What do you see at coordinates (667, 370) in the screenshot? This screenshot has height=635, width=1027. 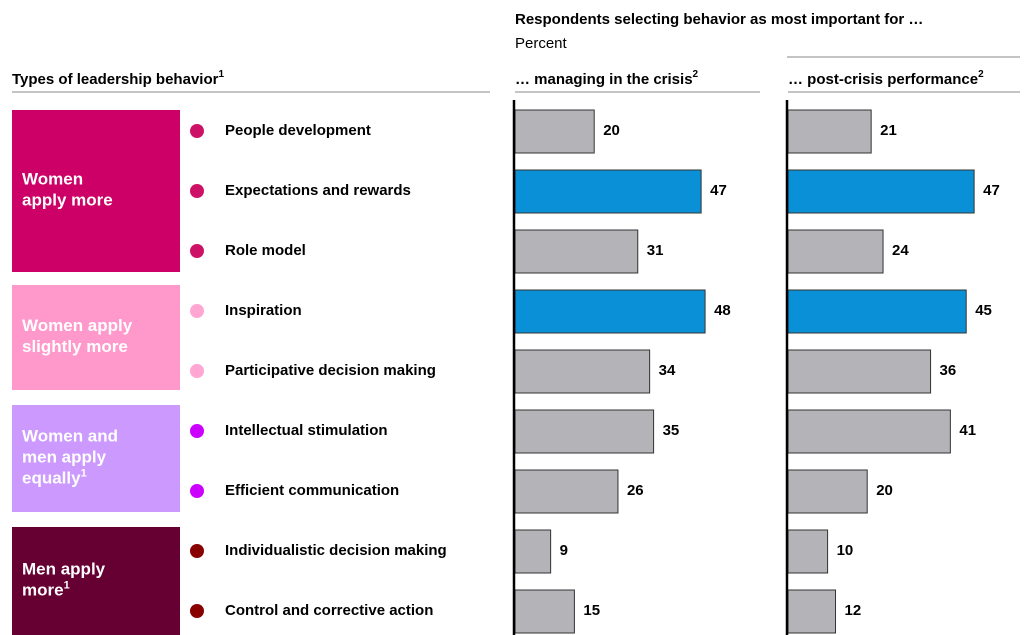 I see `value-label: 34` at bounding box center [667, 370].